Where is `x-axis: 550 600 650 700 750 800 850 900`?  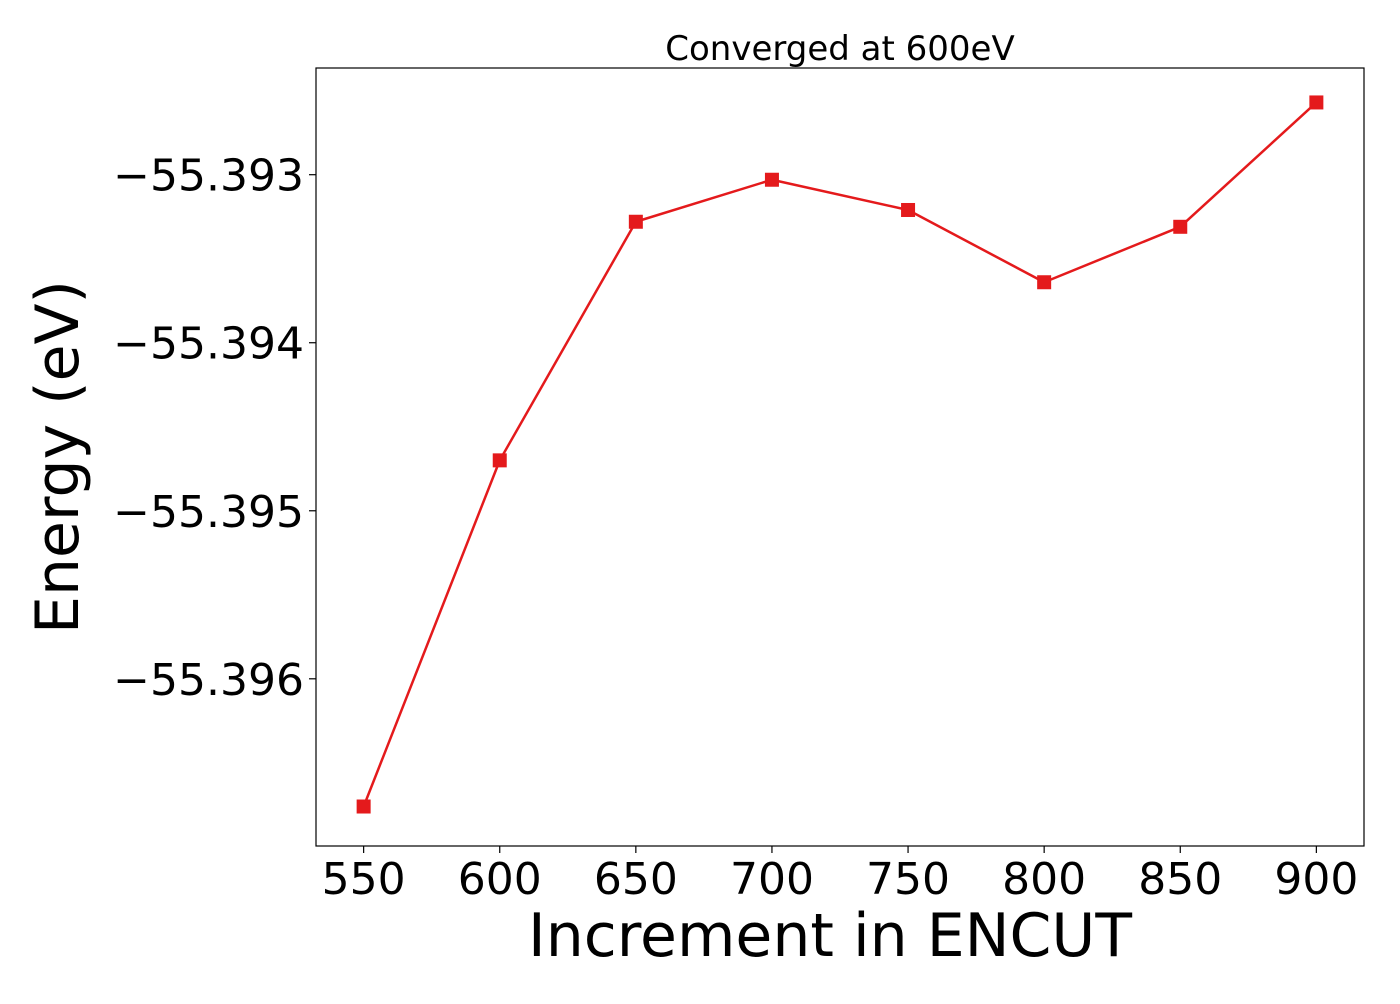 x-axis: 550 600 650 700 750 800 850 900 is located at coordinates (840, 875).